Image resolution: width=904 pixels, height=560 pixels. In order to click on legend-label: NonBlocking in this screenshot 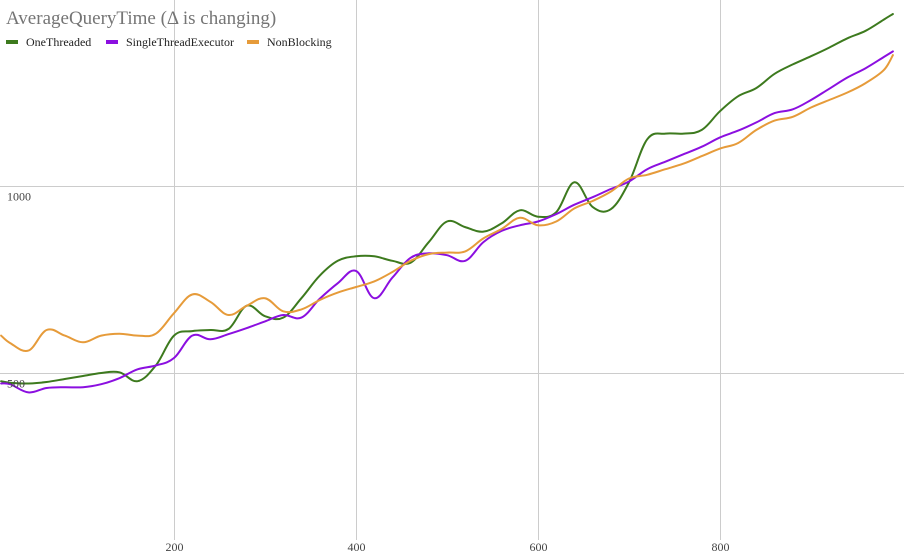, I will do `click(299, 42)`.